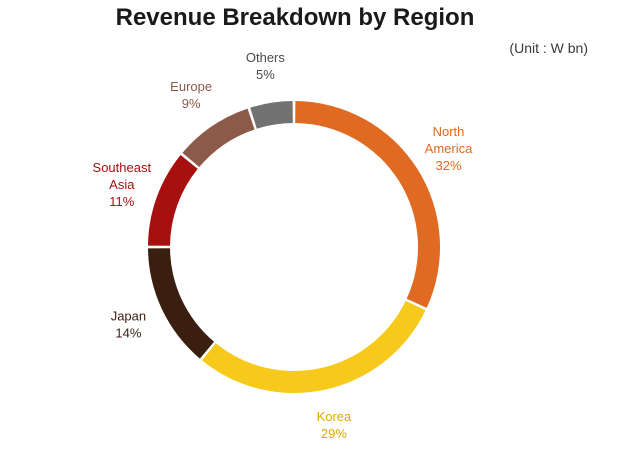  I want to click on chart-title: Revenue Breakdown by Region, so click(295, 17).